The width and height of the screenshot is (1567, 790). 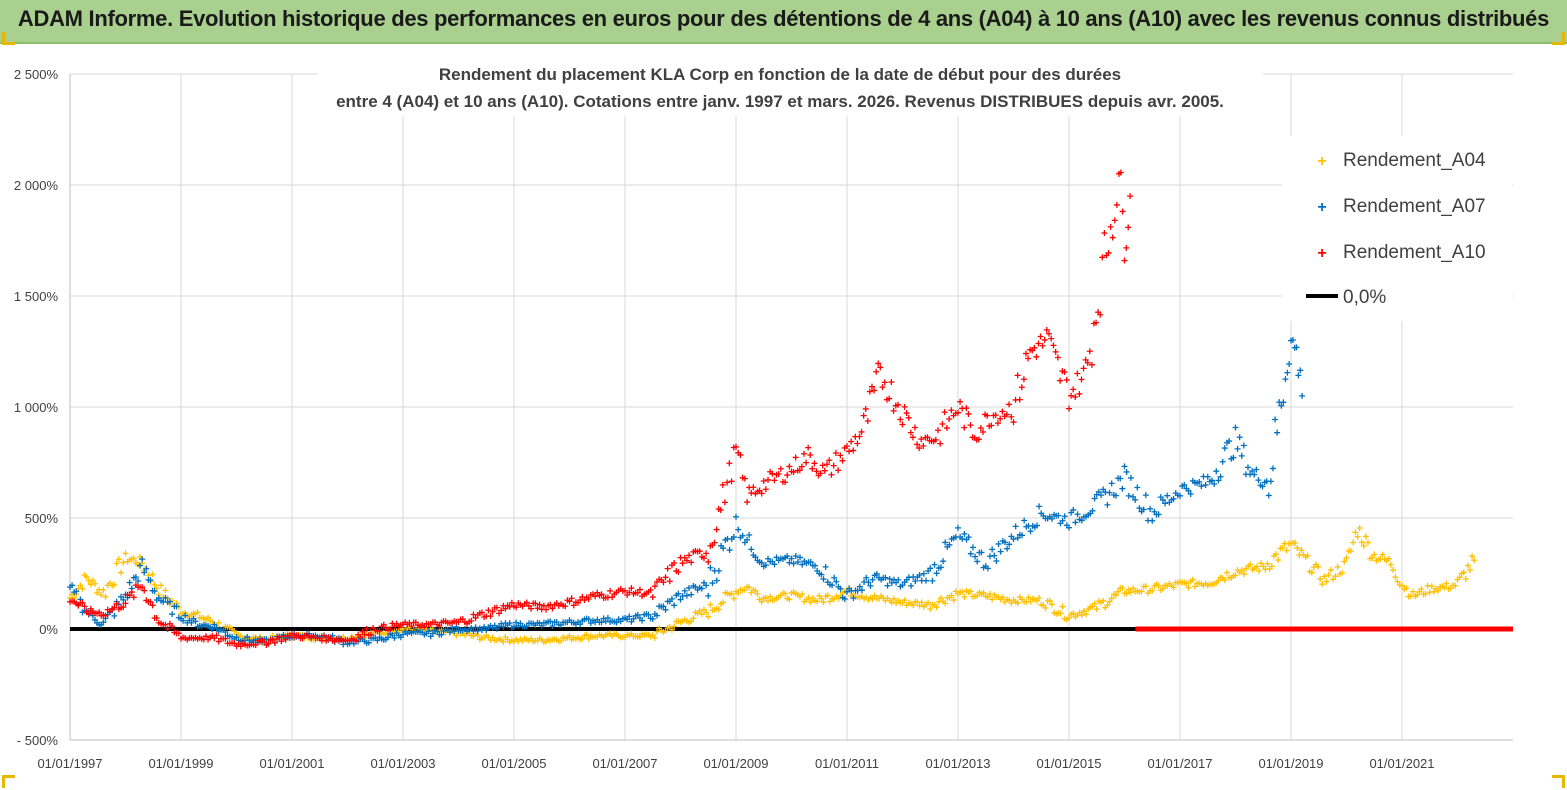 What do you see at coordinates (1397, 228) in the screenshot?
I see `legend-background` at bounding box center [1397, 228].